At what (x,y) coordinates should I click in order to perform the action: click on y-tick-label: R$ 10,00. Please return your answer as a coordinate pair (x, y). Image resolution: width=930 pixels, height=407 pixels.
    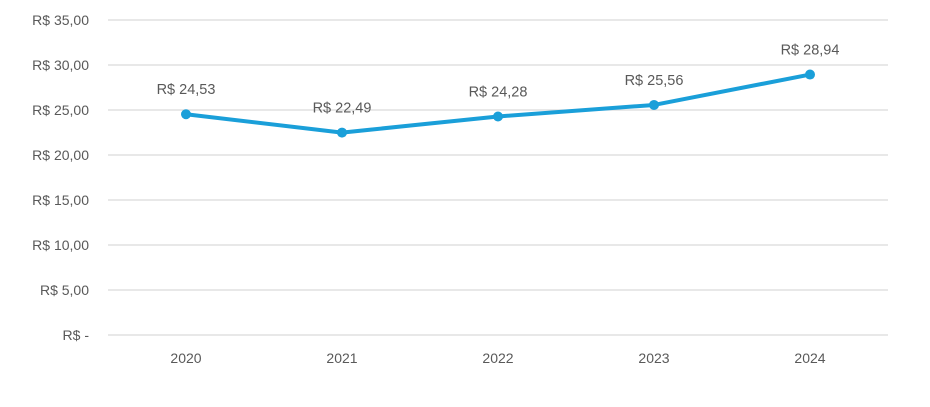
    Looking at the image, I should click on (60, 245).